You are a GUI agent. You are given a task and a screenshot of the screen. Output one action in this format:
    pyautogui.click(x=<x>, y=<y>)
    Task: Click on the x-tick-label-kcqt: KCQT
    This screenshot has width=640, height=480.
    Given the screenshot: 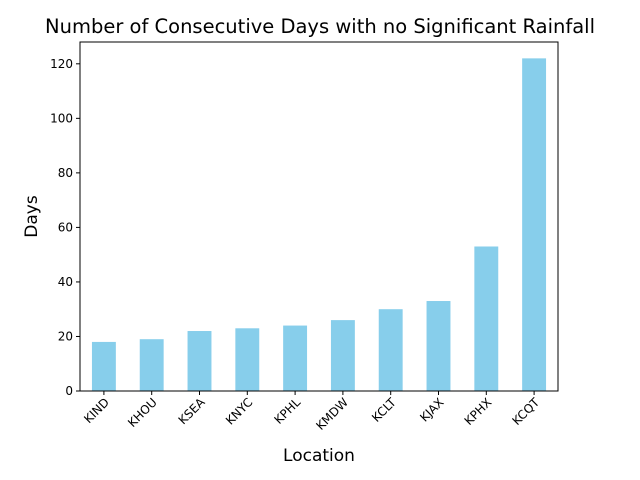 What is the action you would take?
    pyautogui.click(x=525, y=411)
    